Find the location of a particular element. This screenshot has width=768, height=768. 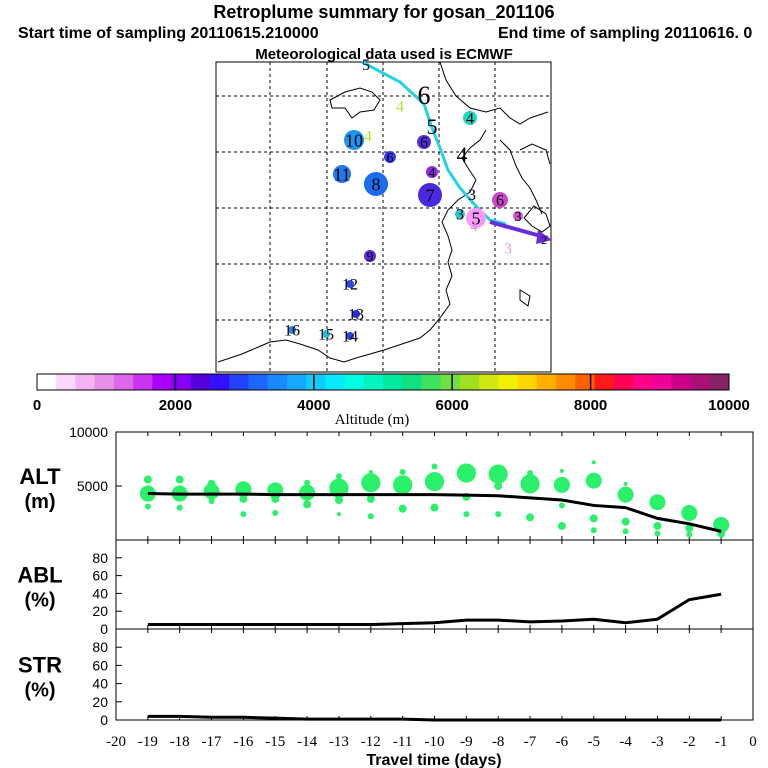

plume-label: 16 is located at coordinates (292, 331).